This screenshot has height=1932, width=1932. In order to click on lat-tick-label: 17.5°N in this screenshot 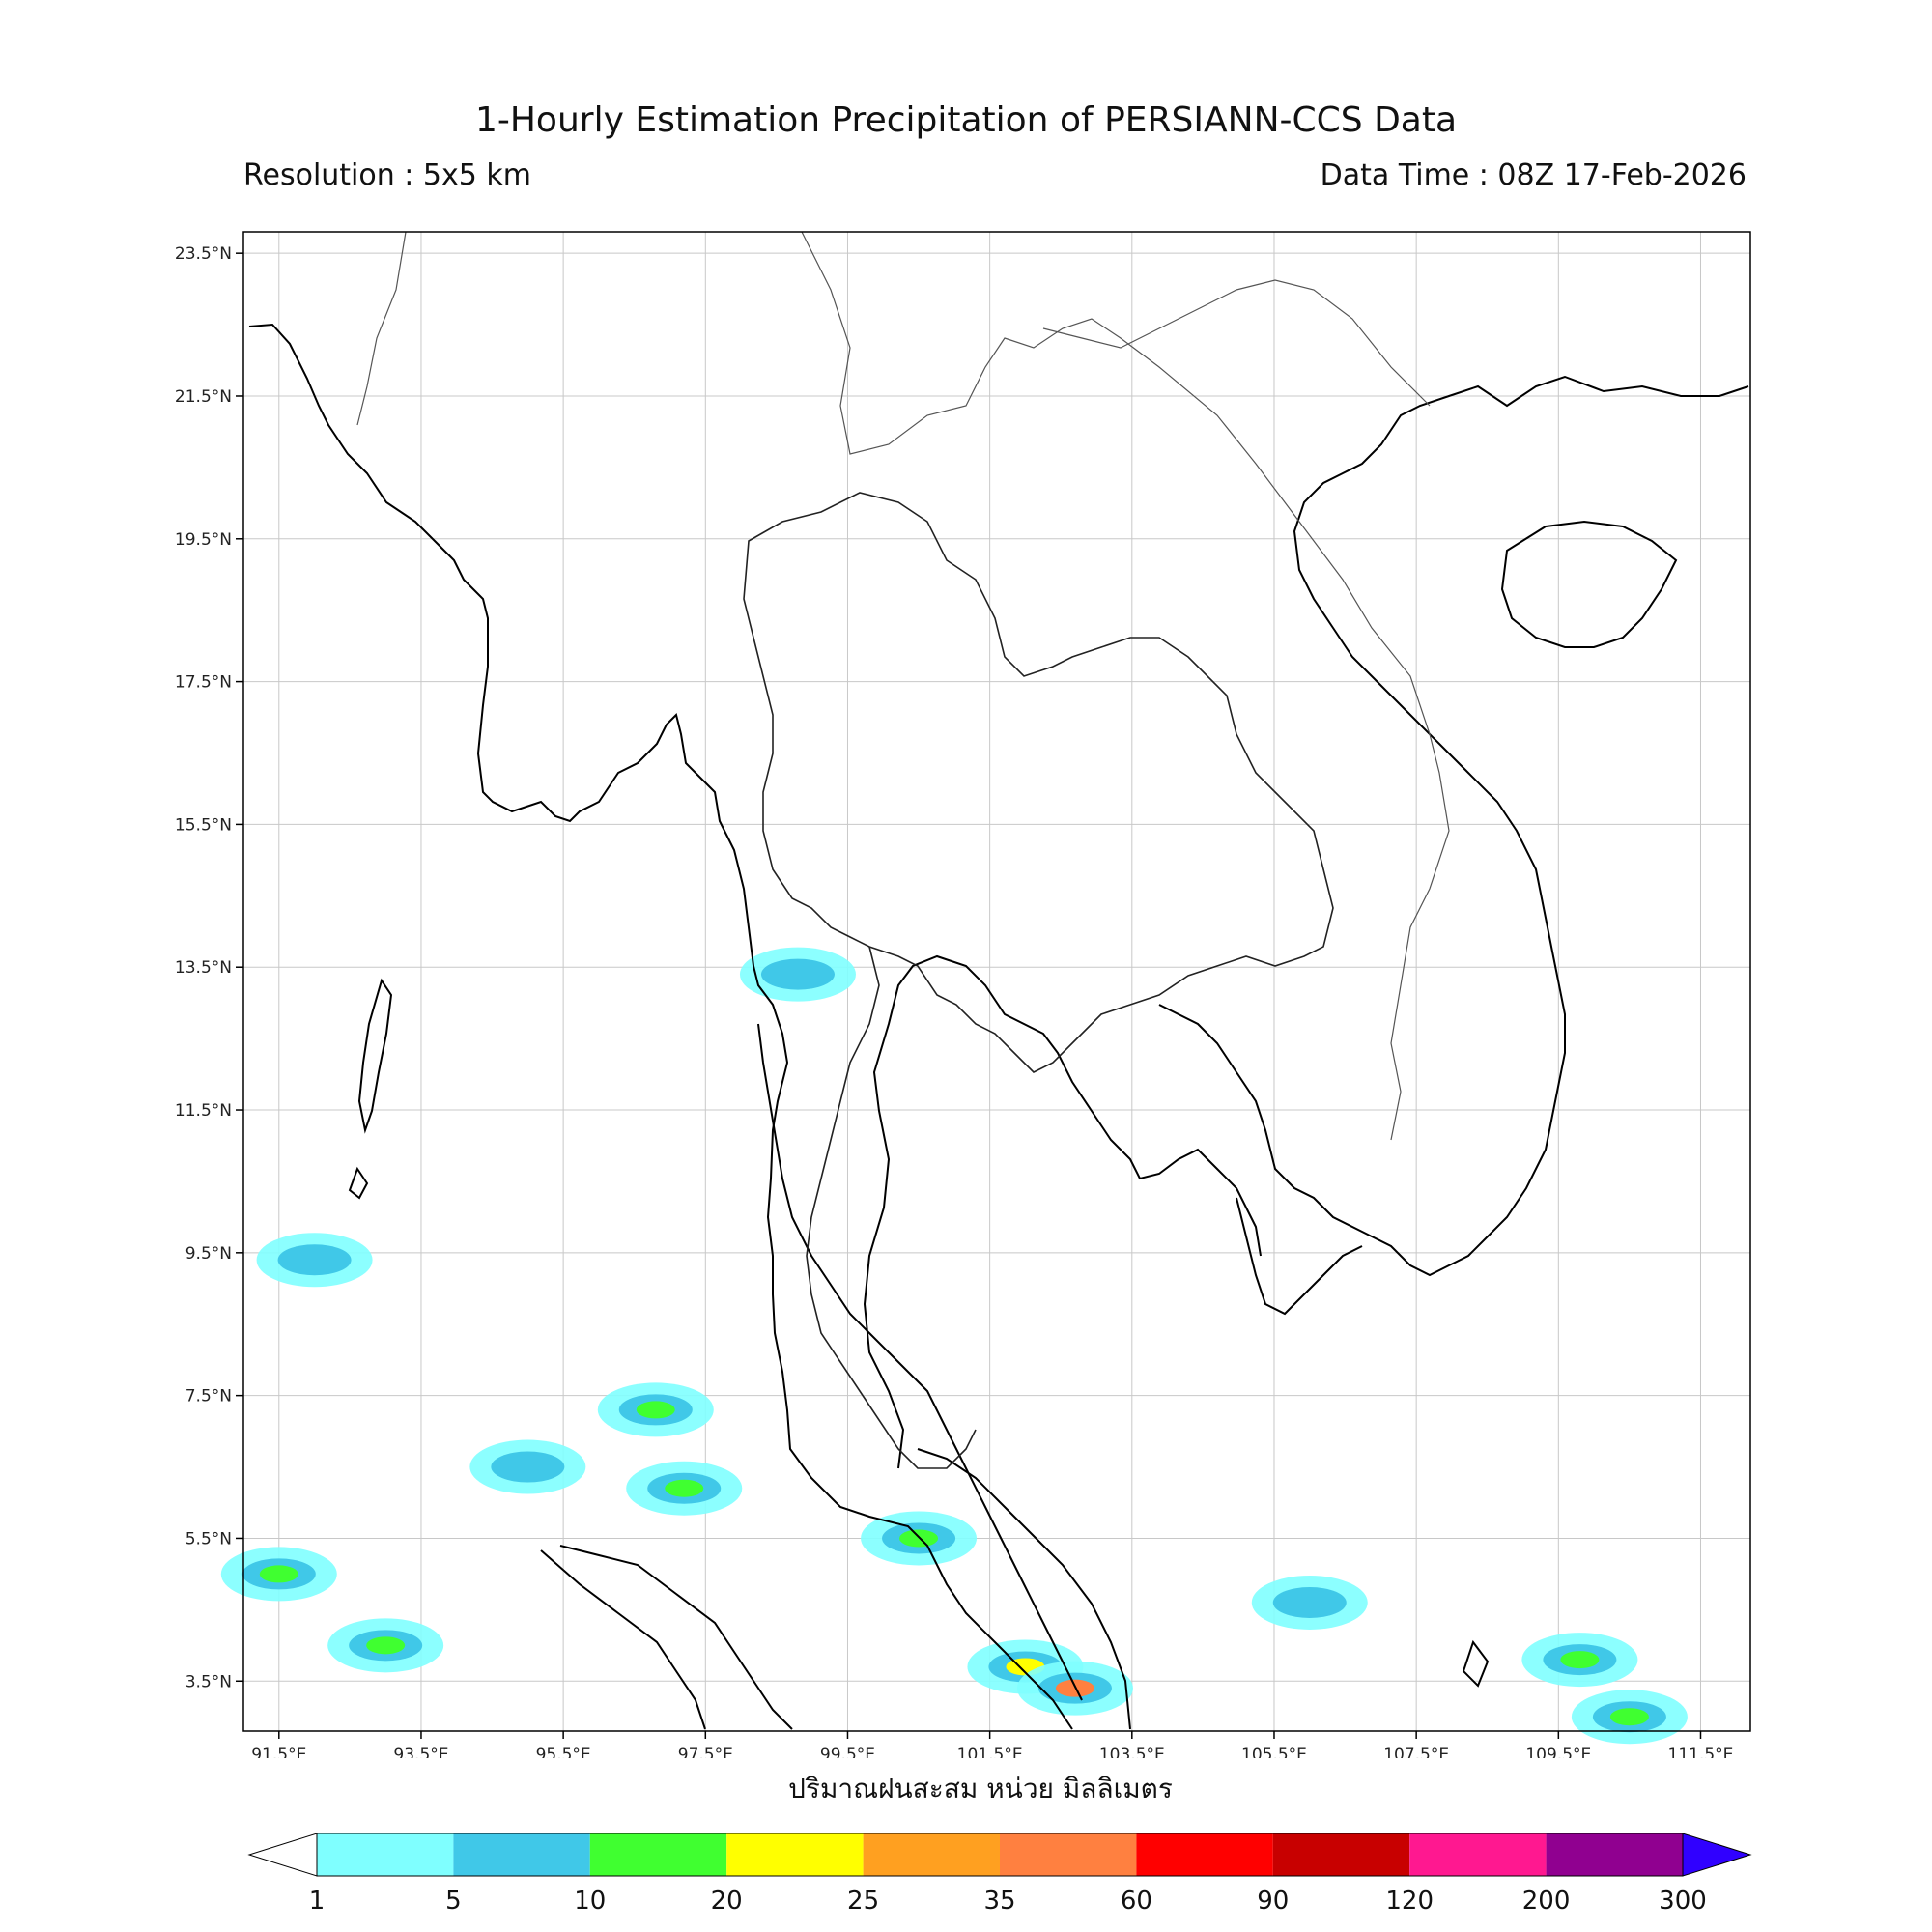, I will do `click(203, 683)`.